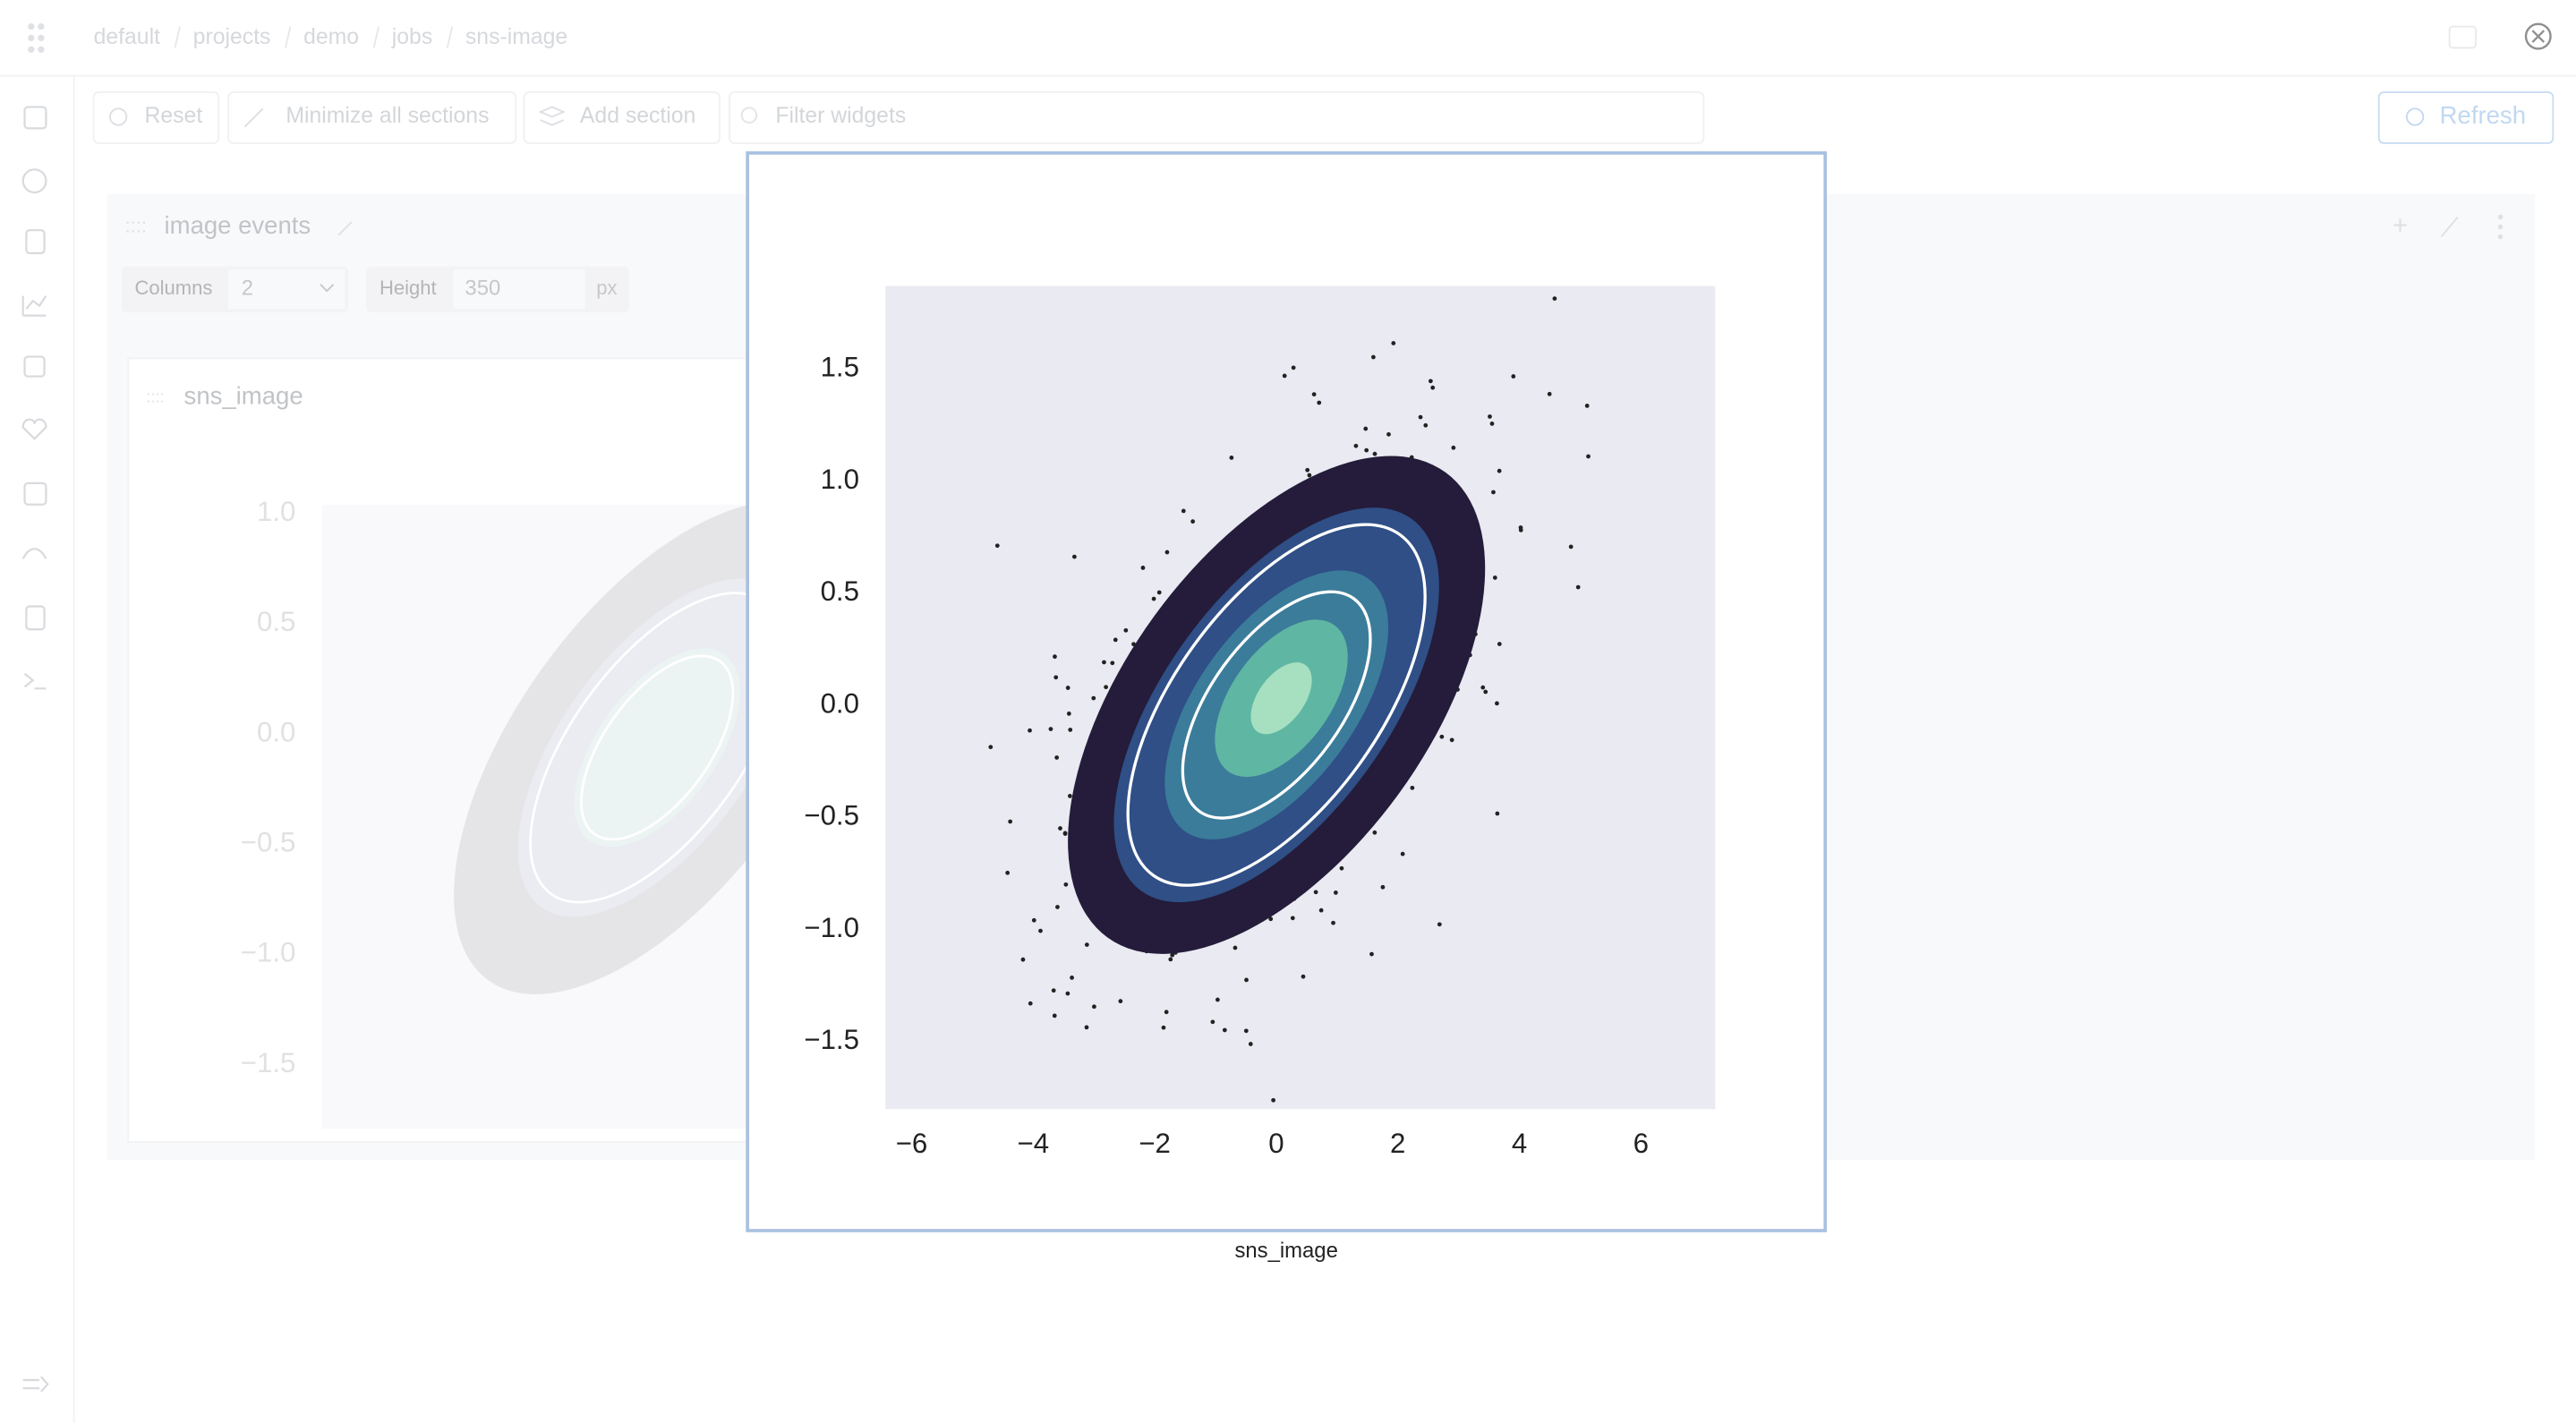  I want to click on nav-artifacts, so click(34, 366).